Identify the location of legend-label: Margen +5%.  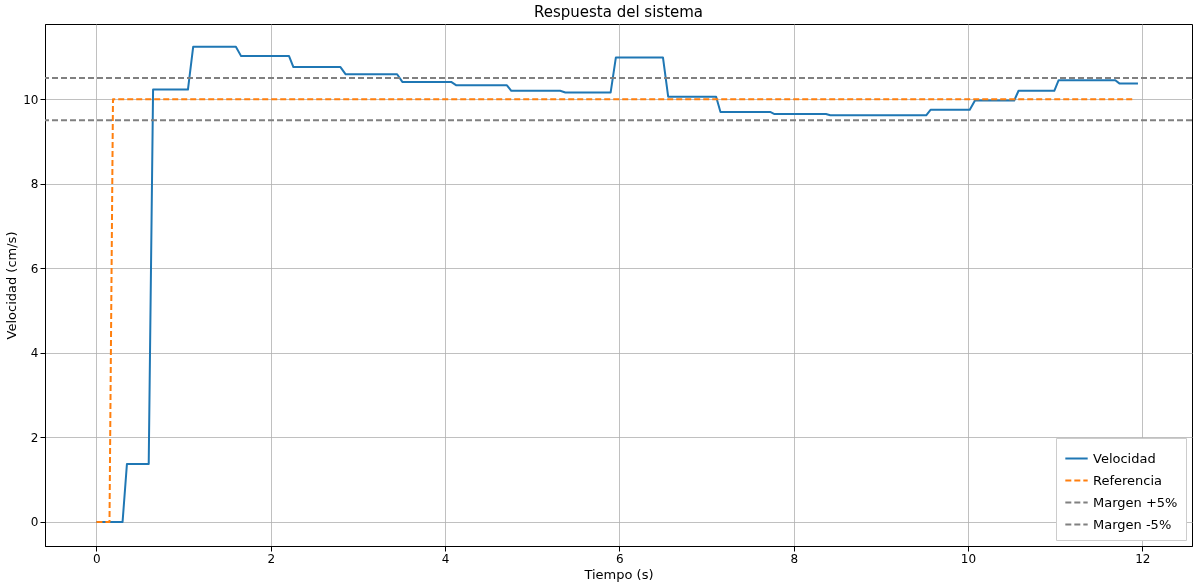
(1135, 502).